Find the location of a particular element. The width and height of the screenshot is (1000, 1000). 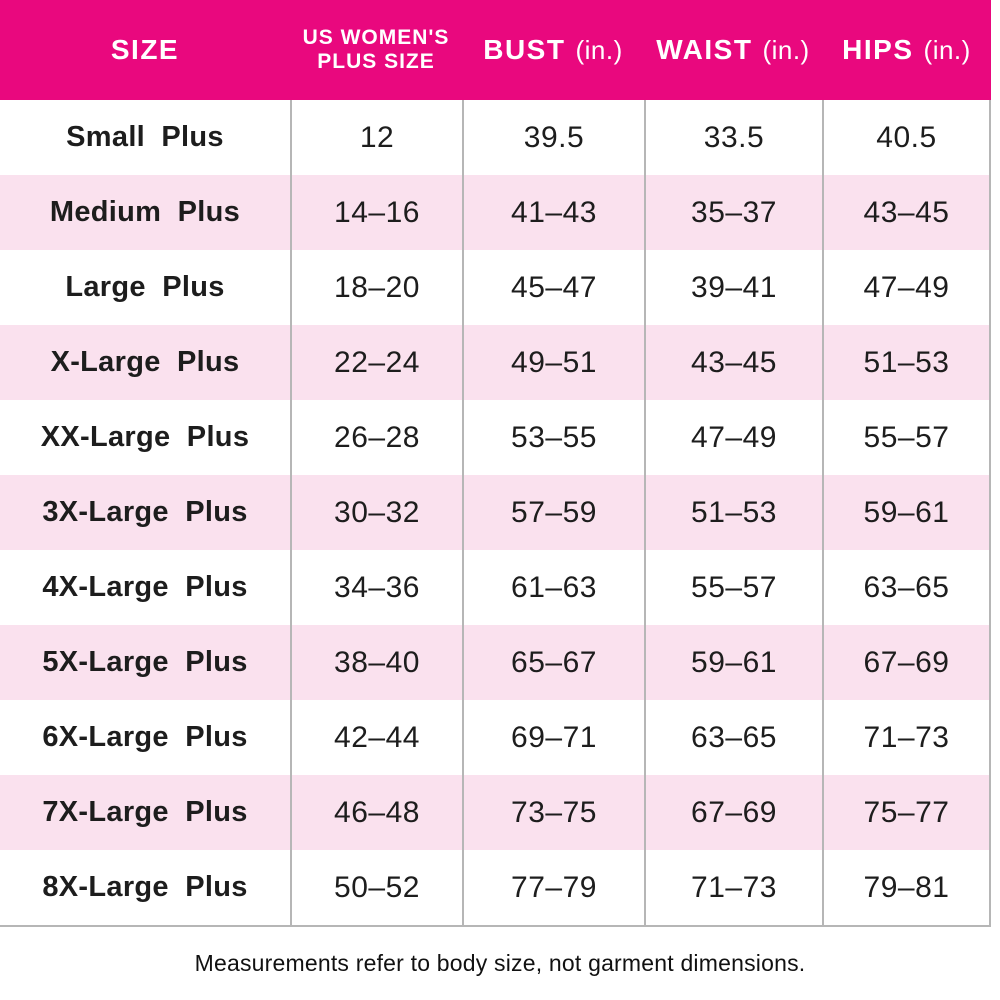

column-header-hips: HIPS (in.) is located at coordinates (906, 50).